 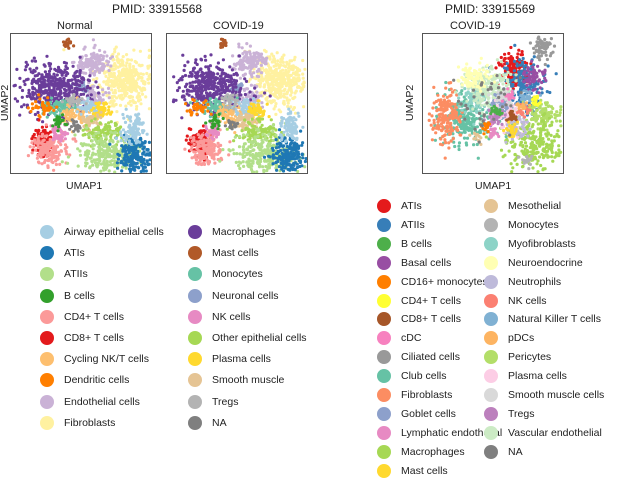 What do you see at coordinates (231, 125) in the screenshot?
I see `cluster-na` at bounding box center [231, 125].